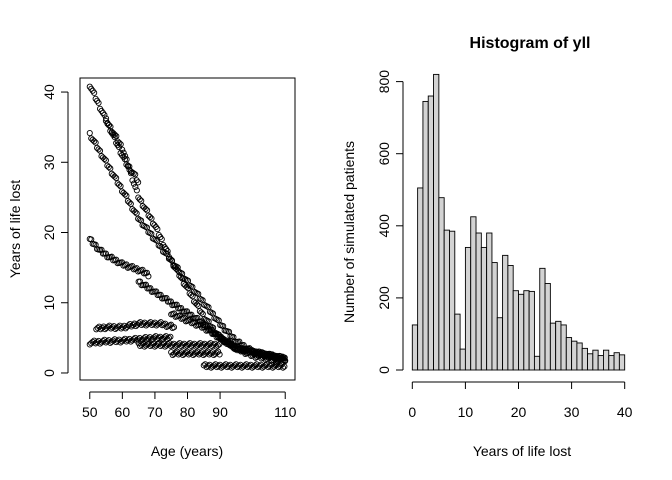 The image size is (672, 480). What do you see at coordinates (384, 82) in the screenshot?
I see `histogram-y-tick-label: 800` at bounding box center [384, 82].